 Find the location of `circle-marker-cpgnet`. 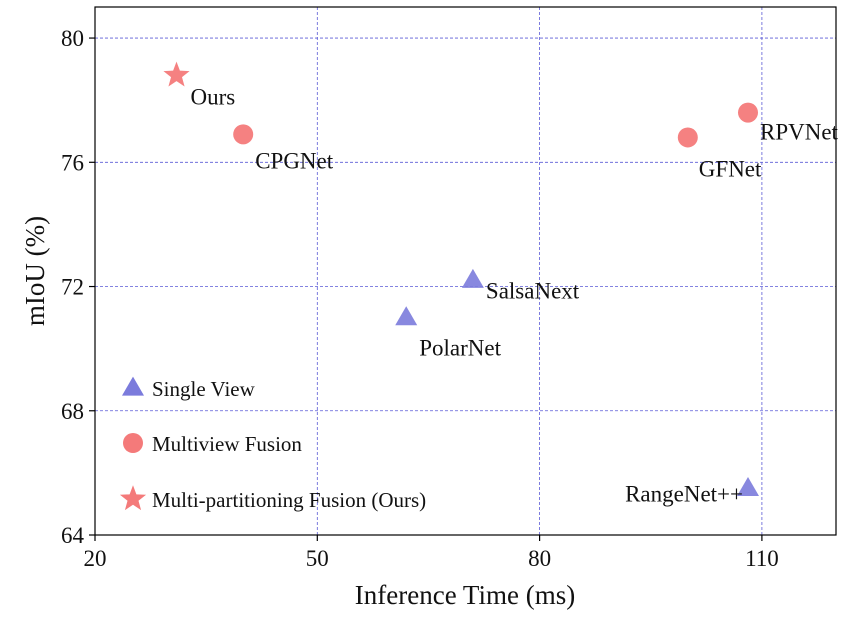

circle-marker-cpgnet is located at coordinates (243, 134).